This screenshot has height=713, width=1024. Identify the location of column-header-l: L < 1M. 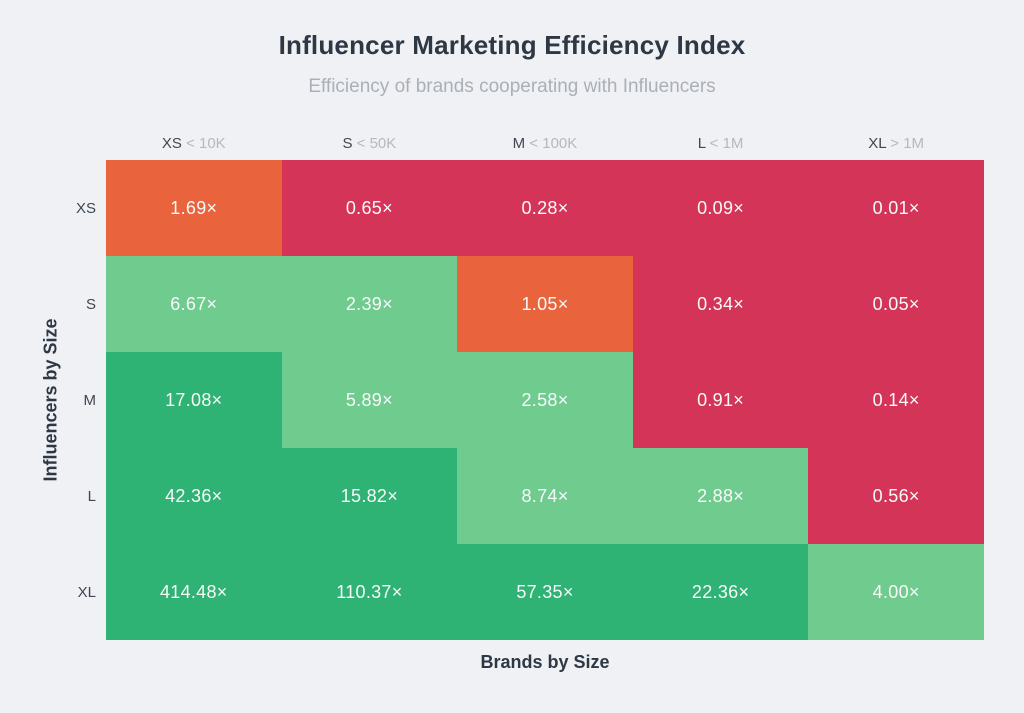
(721, 144).